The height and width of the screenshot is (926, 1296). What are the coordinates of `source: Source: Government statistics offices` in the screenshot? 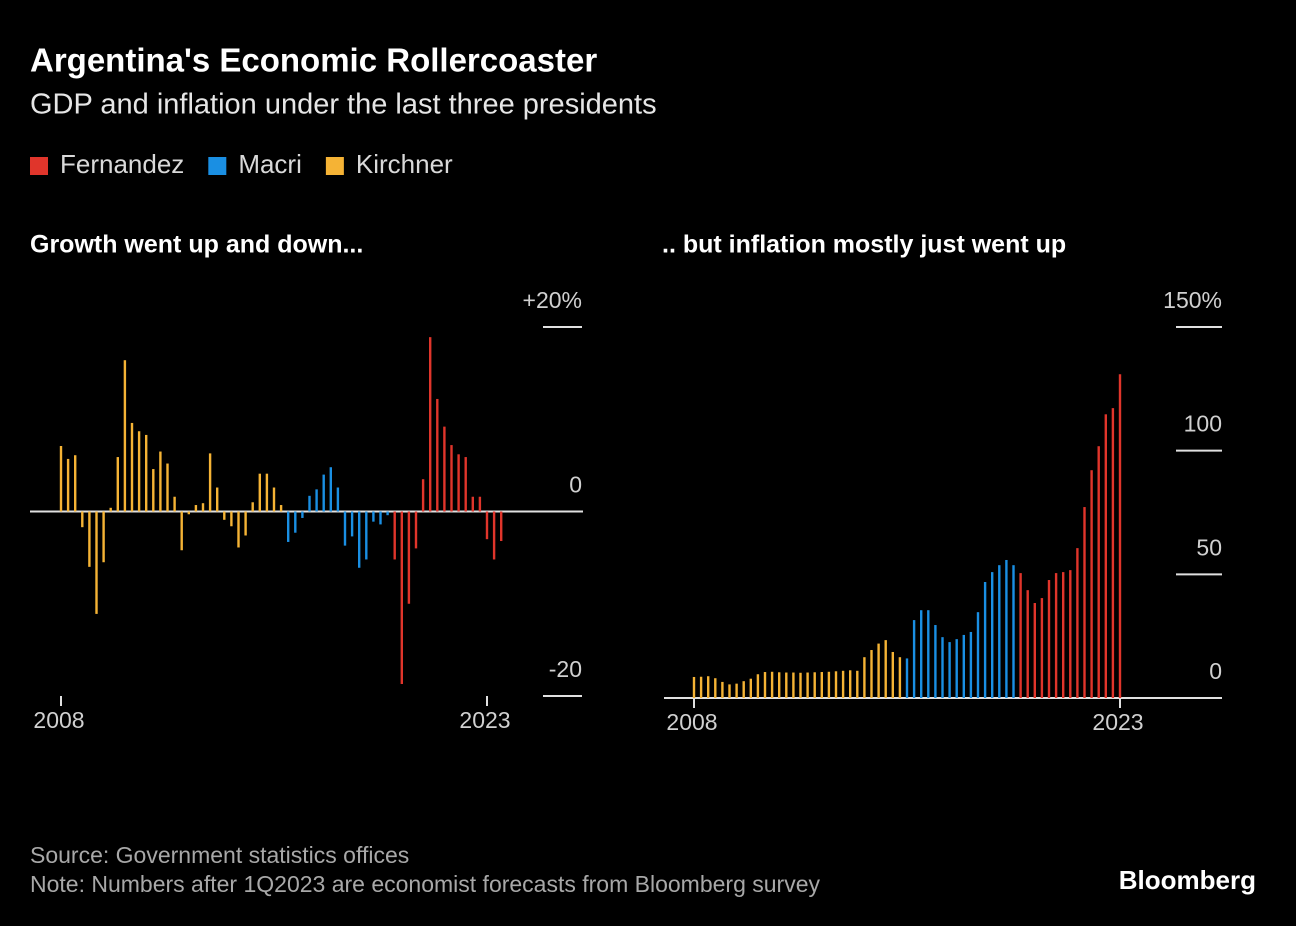 It's located at (219, 855).